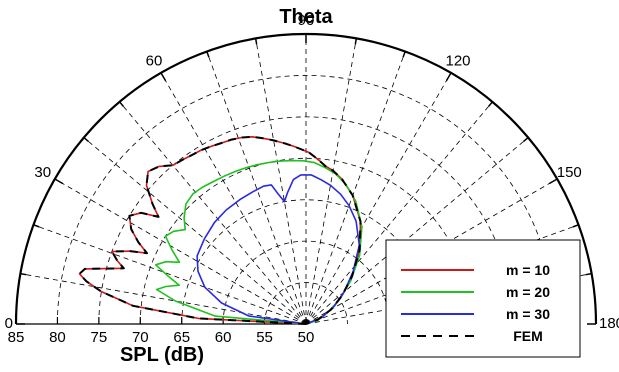 This screenshot has height=372, width=619. Describe the element at coordinates (306, 337) in the screenshot. I see `r-tick-label-50: 50` at that location.